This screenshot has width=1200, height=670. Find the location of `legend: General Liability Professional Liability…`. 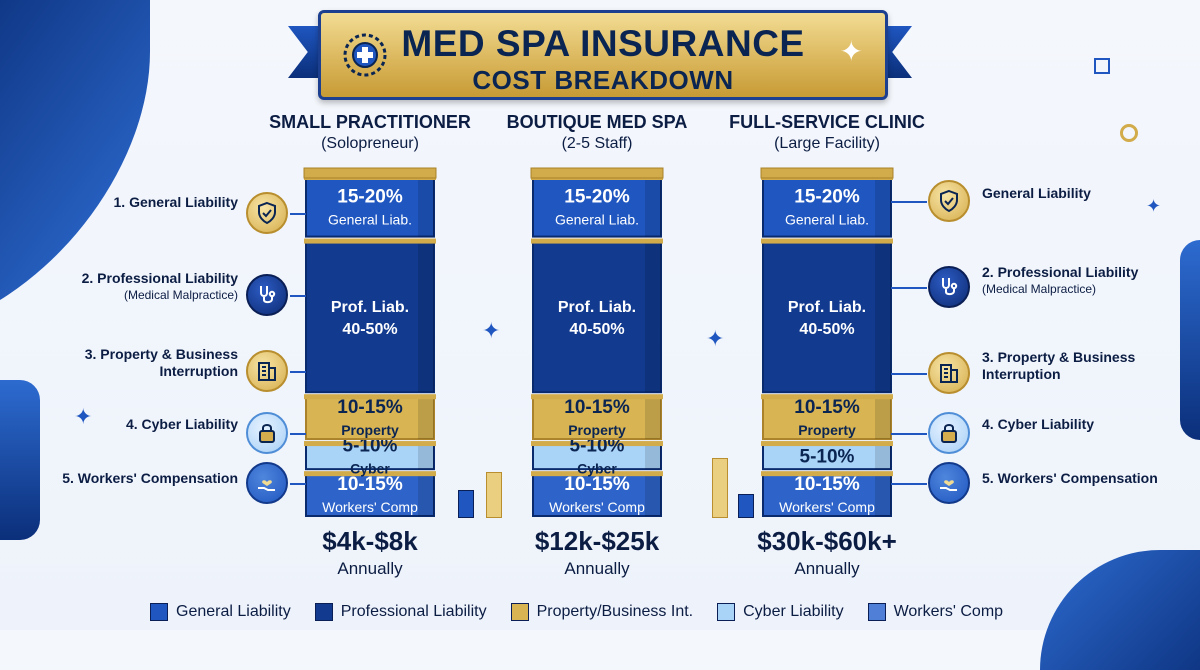

legend: General Liability Professional Liability… is located at coordinates (588, 612).